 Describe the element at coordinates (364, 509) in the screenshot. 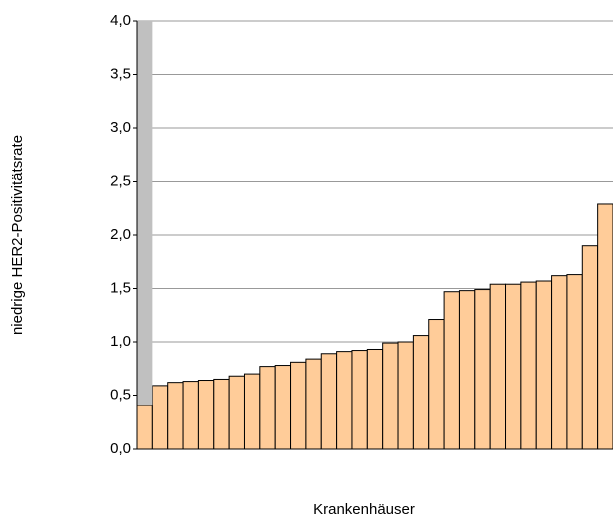

I see `x-axis-title: Krankenhäuser` at that location.